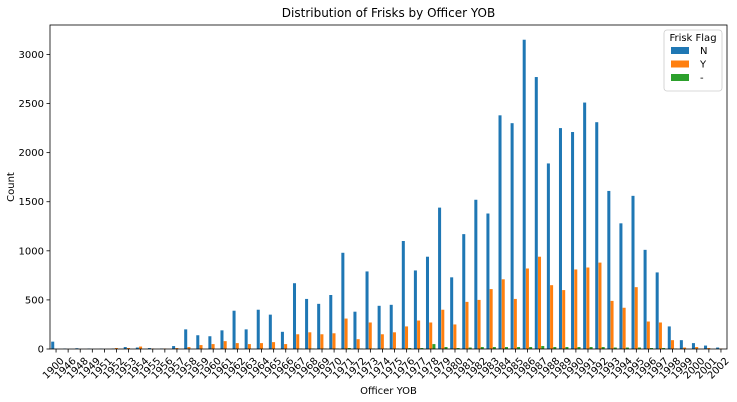 The height and width of the screenshot is (402, 737). Describe the element at coordinates (346, 333) in the screenshot. I see `bar-Y-1971` at that location.